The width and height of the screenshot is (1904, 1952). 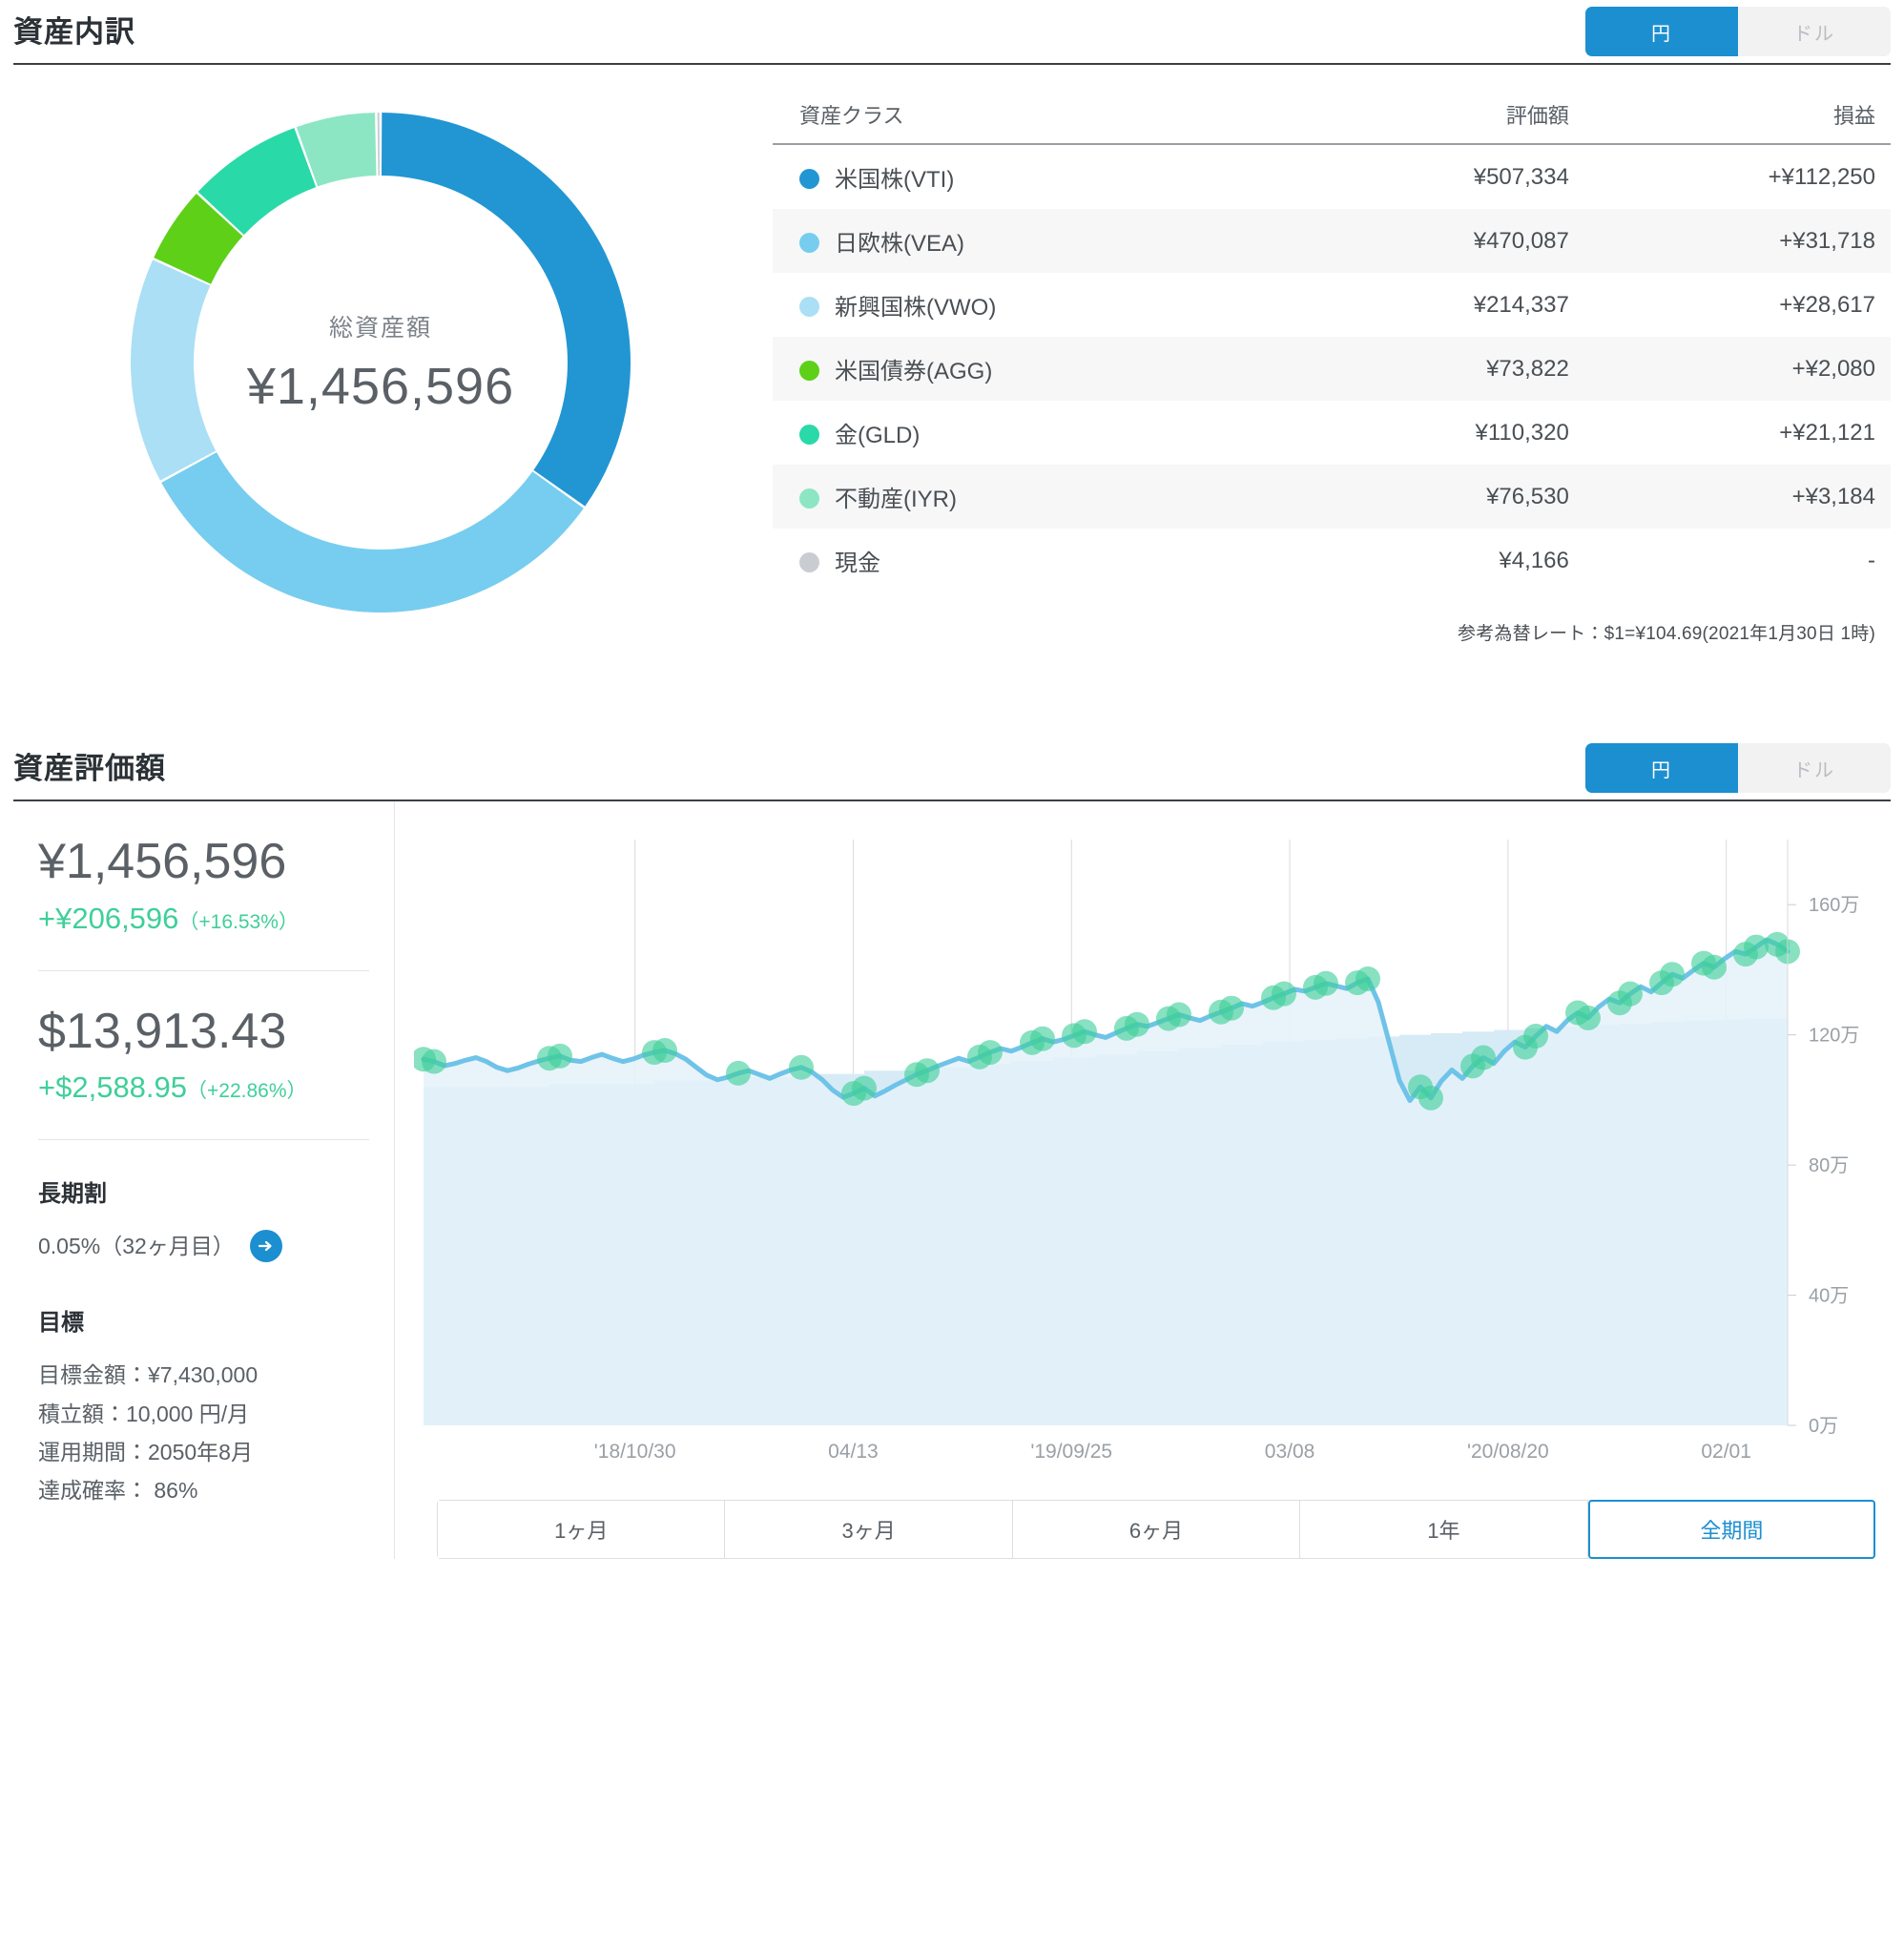 I want to click on performance-currency-toggle: 円 ドル, so click(x=1738, y=768).